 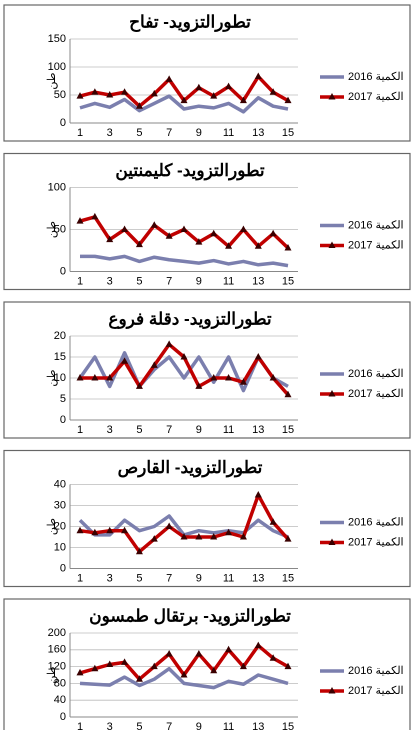 What do you see at coordinates (190, 319) in the screenshot?
I see `chart-title: تطورالتزويد- دقلة فروع` at bounding box center [190, 319].